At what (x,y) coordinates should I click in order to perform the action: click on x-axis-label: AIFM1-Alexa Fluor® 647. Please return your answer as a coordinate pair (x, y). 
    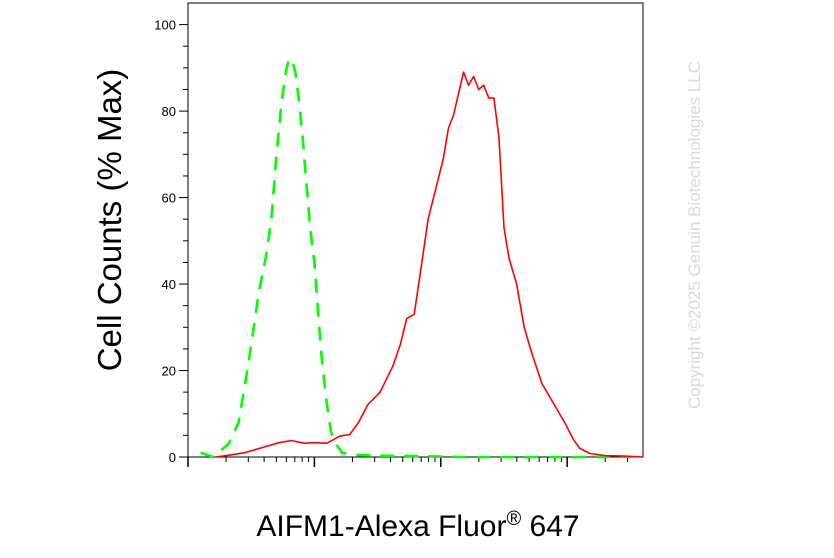
    Looking at the image, I should click on (417, 526).